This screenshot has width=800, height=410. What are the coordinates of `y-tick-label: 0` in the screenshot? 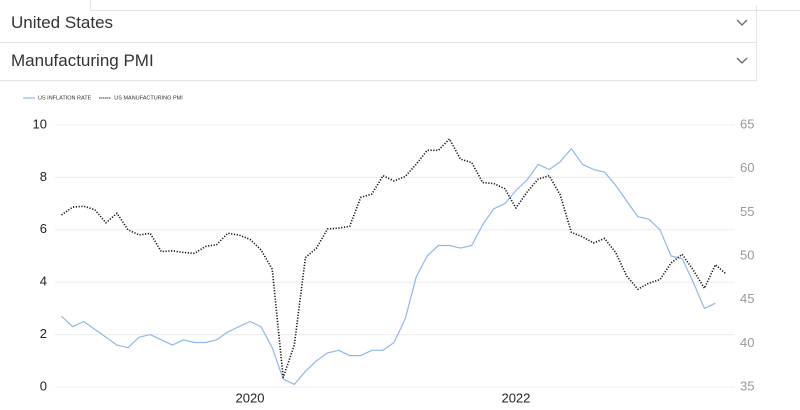 It's located at (43, 385).